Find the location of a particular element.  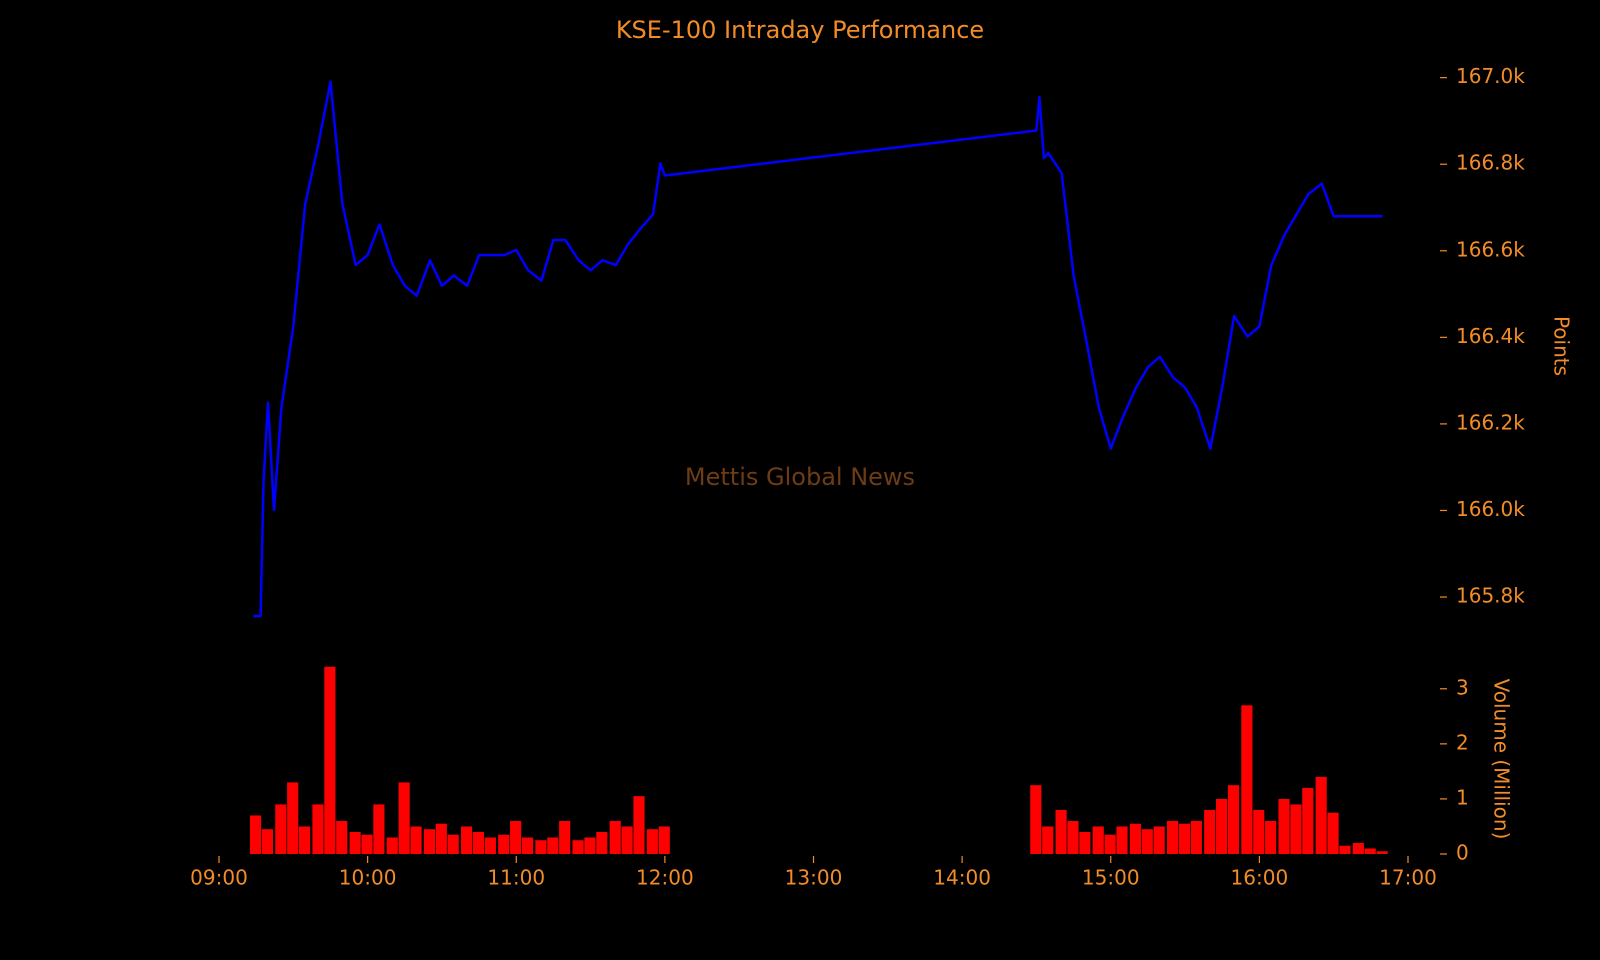

y-tick-label: 1 is located at coordinates (1462, 797).